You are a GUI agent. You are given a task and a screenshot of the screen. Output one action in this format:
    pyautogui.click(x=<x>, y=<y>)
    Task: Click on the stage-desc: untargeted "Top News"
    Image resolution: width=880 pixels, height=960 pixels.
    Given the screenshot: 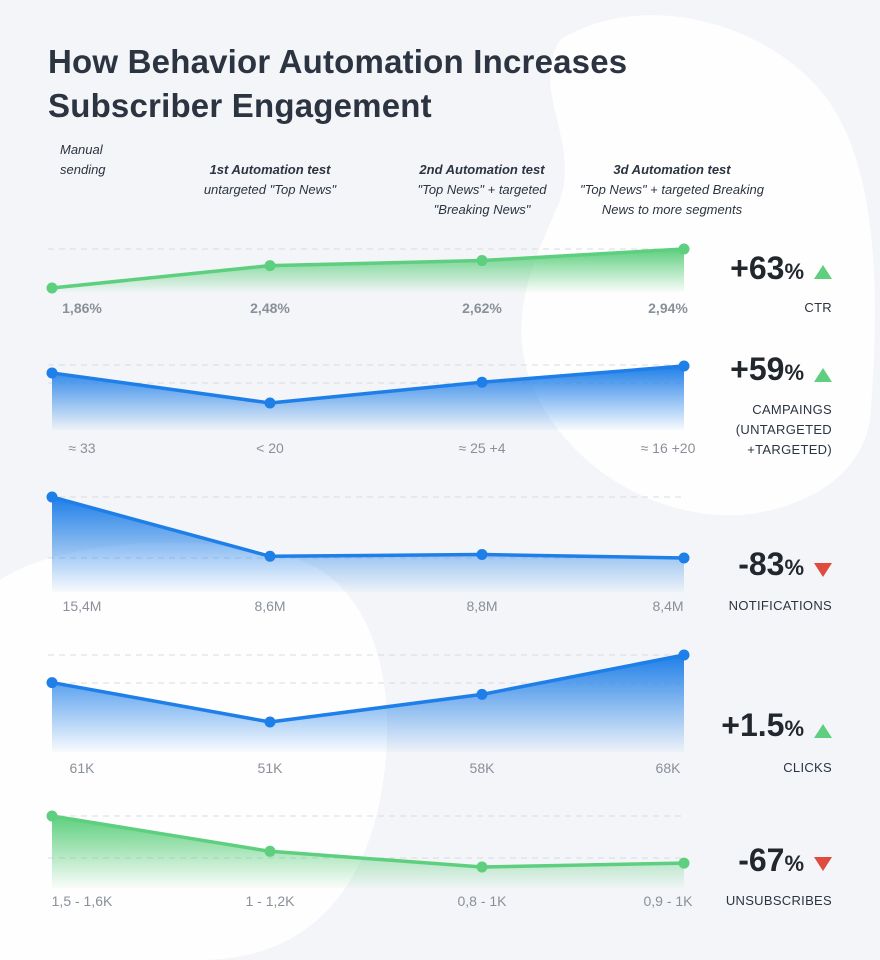 What is the action you would take?
    pyautogui.click(x=270, y=189)
    